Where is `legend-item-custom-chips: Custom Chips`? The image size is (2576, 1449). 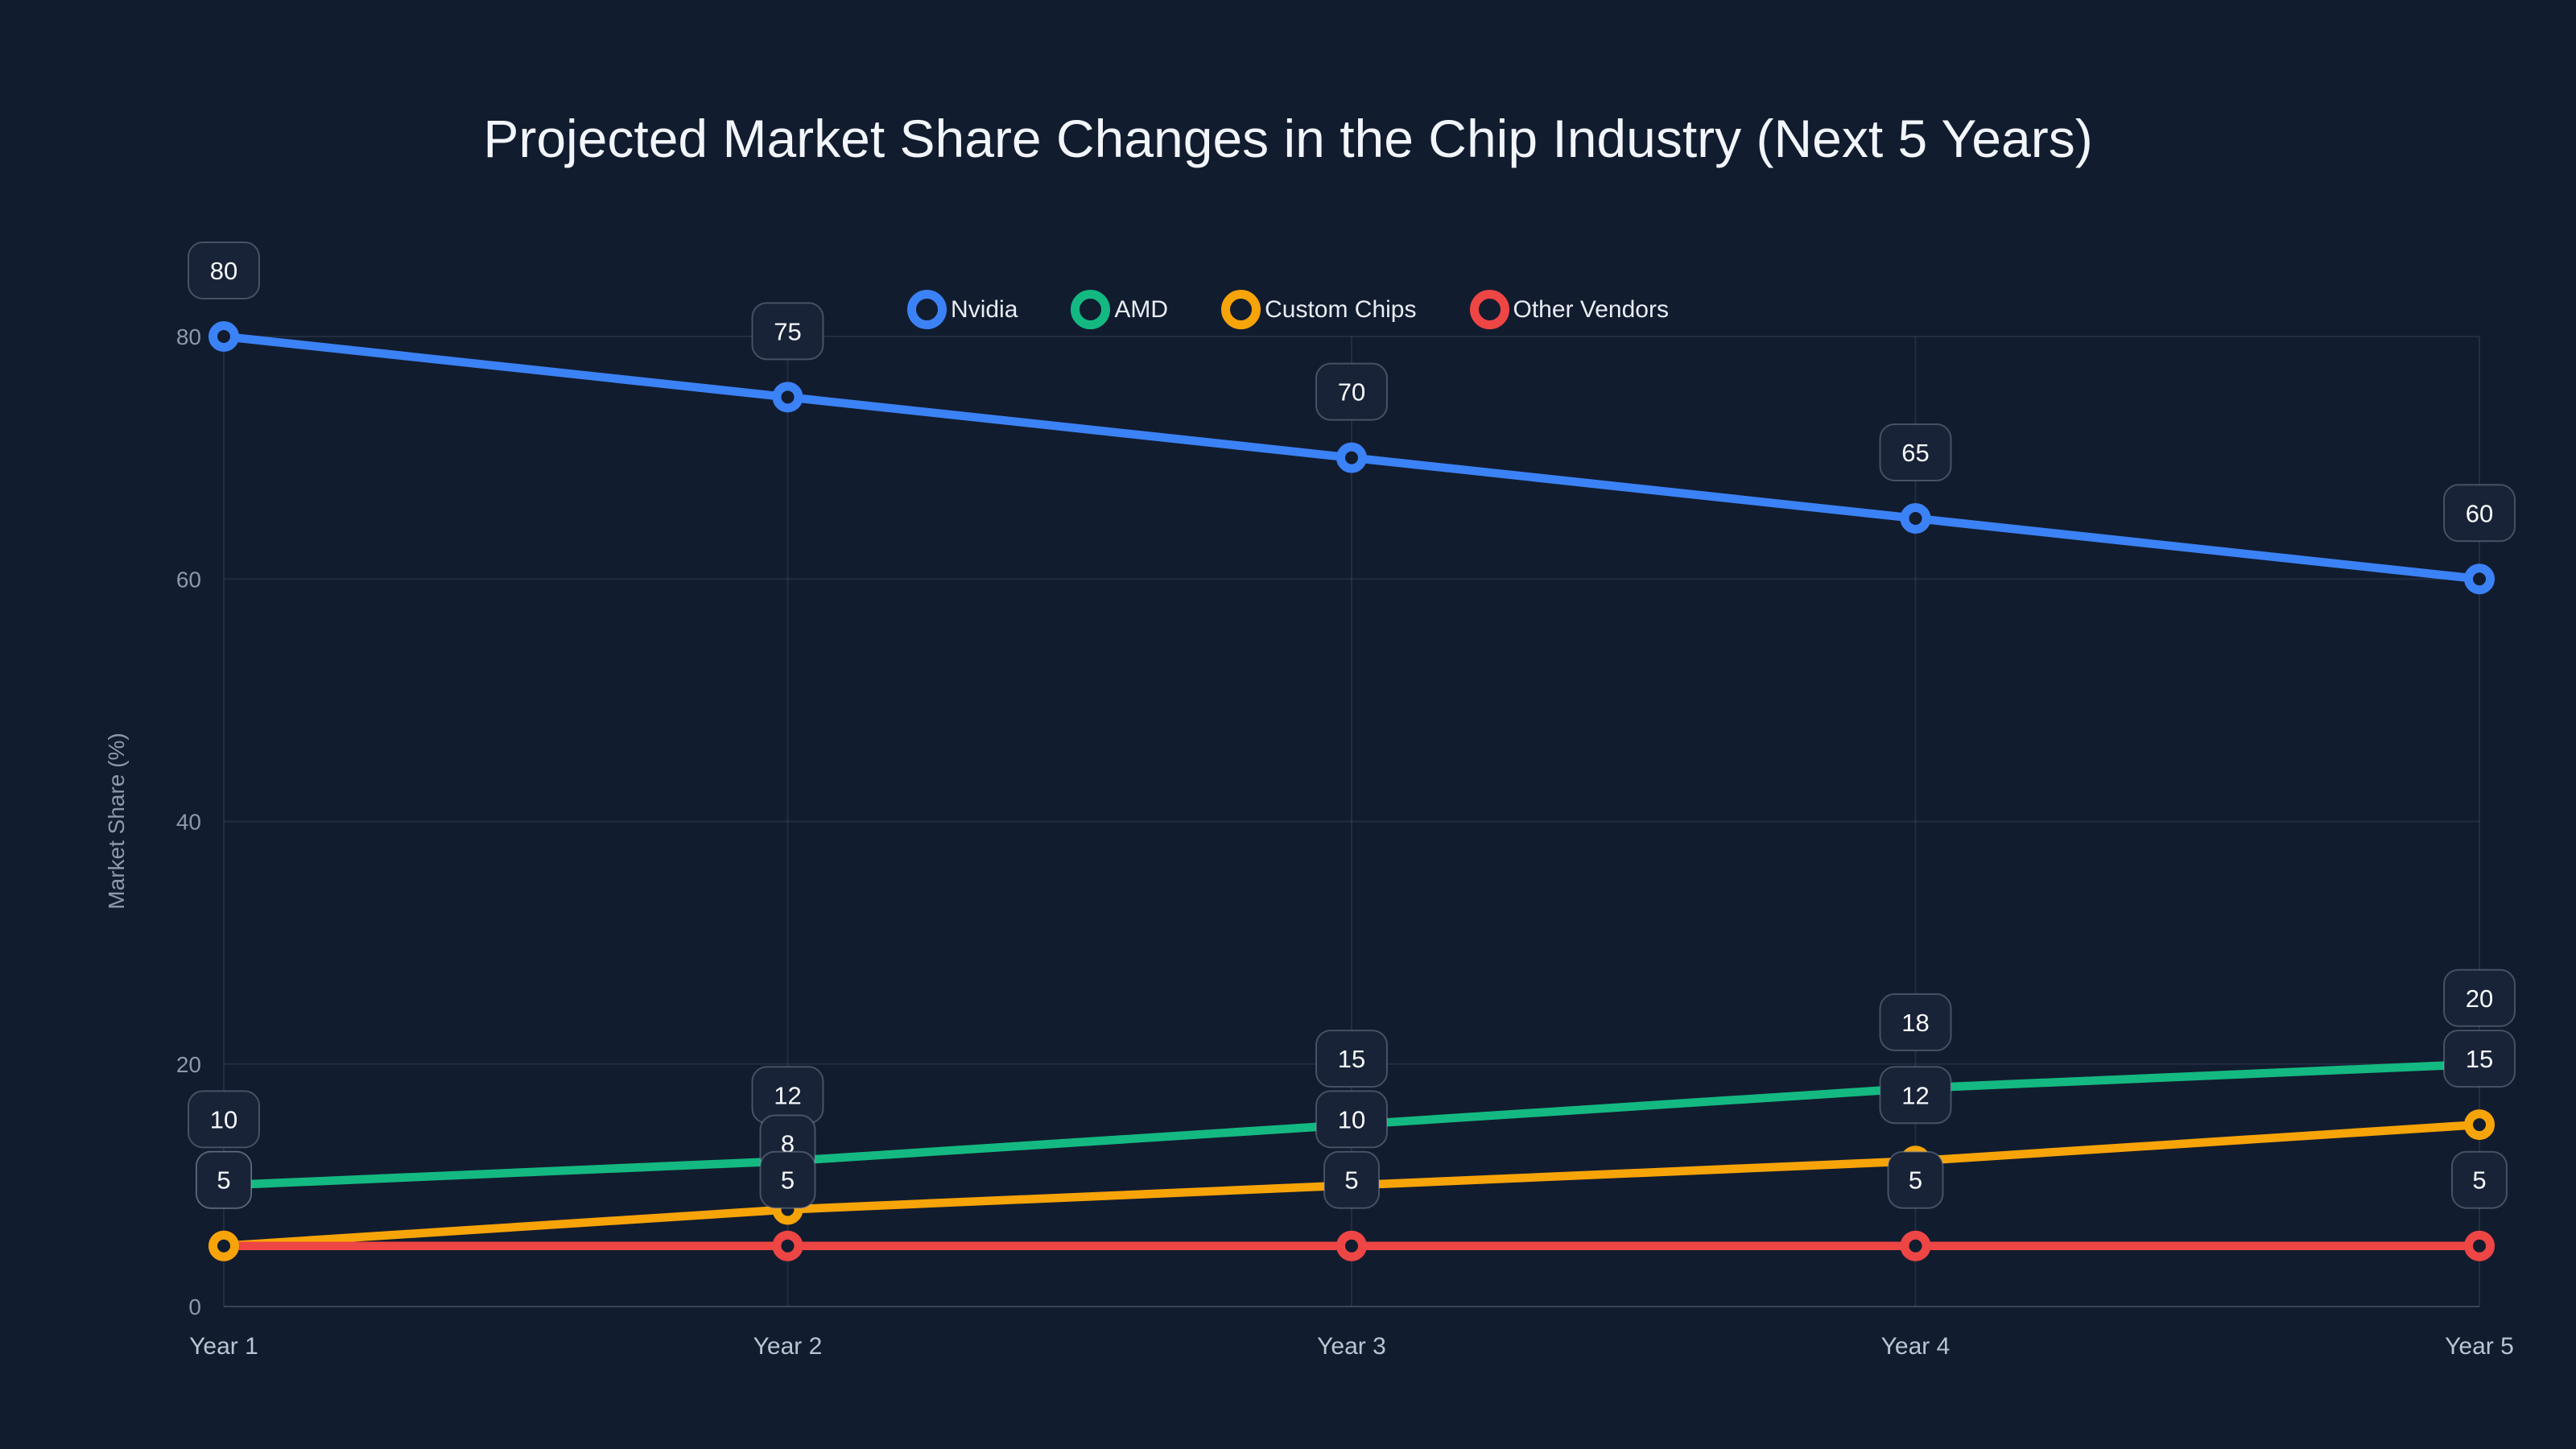 legend-item-custom-chips: Custom Chips is located at coordinates (1319, 309).